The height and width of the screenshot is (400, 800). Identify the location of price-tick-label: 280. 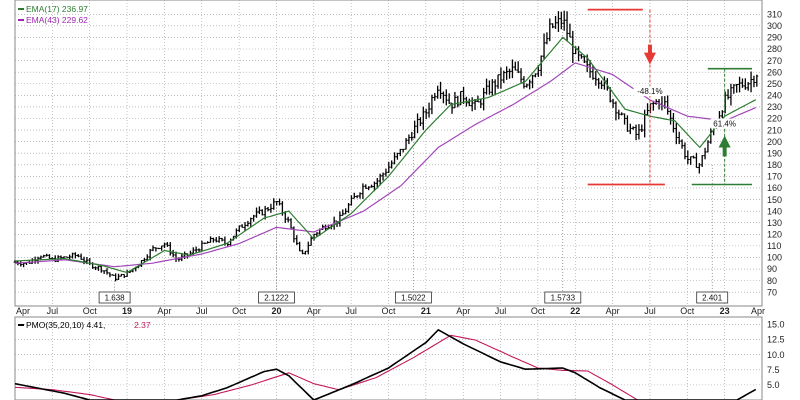
(774, 49).